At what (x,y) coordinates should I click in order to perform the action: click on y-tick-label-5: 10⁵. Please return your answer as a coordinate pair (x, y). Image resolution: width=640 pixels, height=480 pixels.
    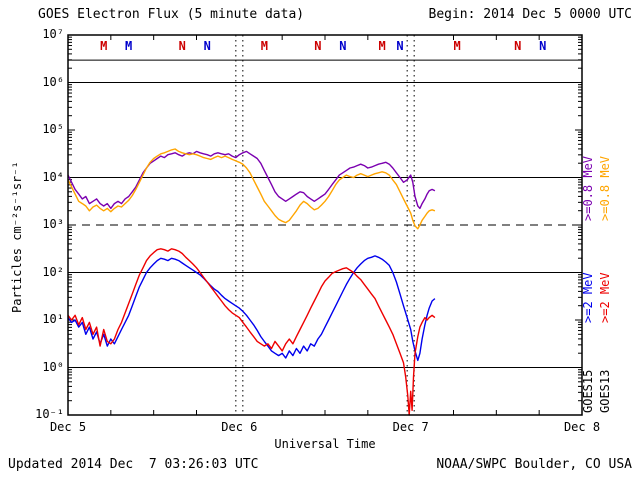
    Looking at the image, I should click on (53, 129).